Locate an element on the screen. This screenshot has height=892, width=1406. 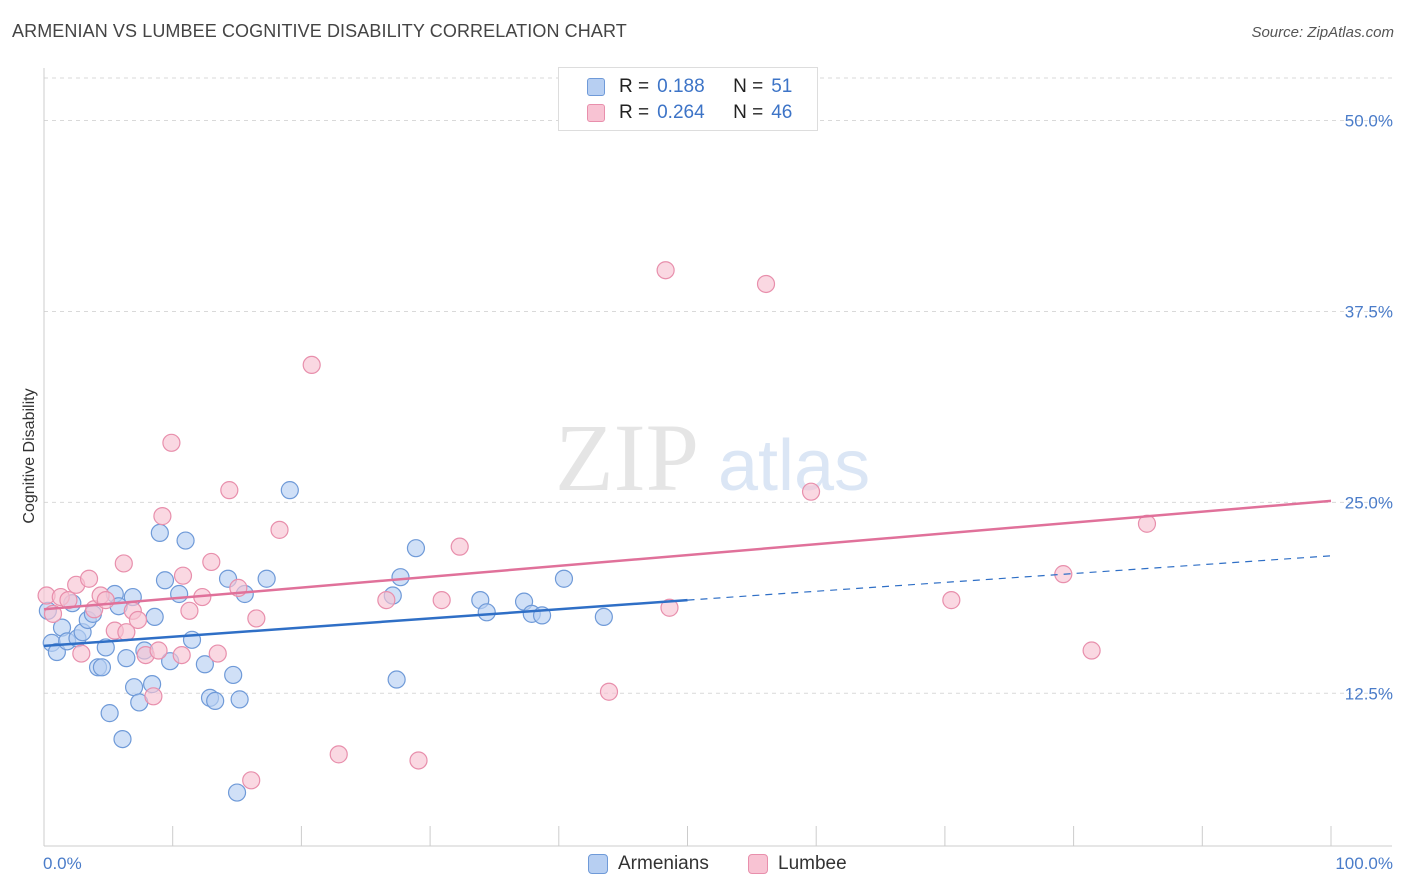
lumbee-trend-line is located at coordinates (687, 555).